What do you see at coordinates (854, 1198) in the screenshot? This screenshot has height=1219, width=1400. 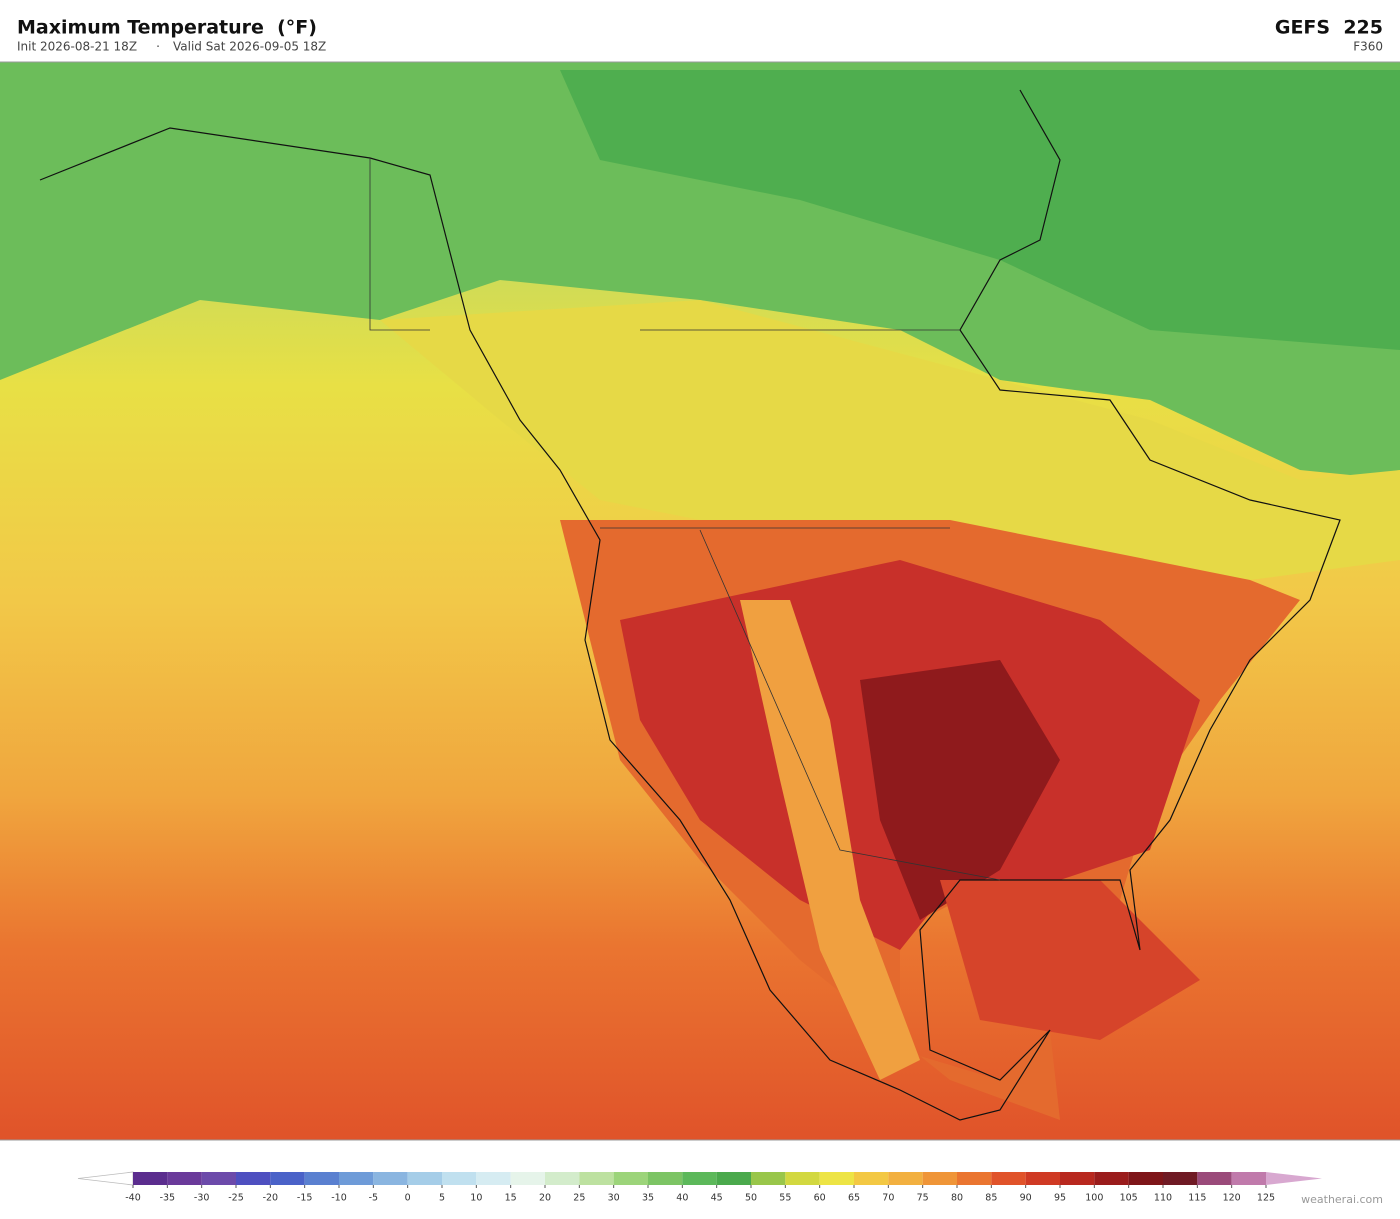 I see `colorbar-tick-label: 65` at bounding box center [854, 1198].